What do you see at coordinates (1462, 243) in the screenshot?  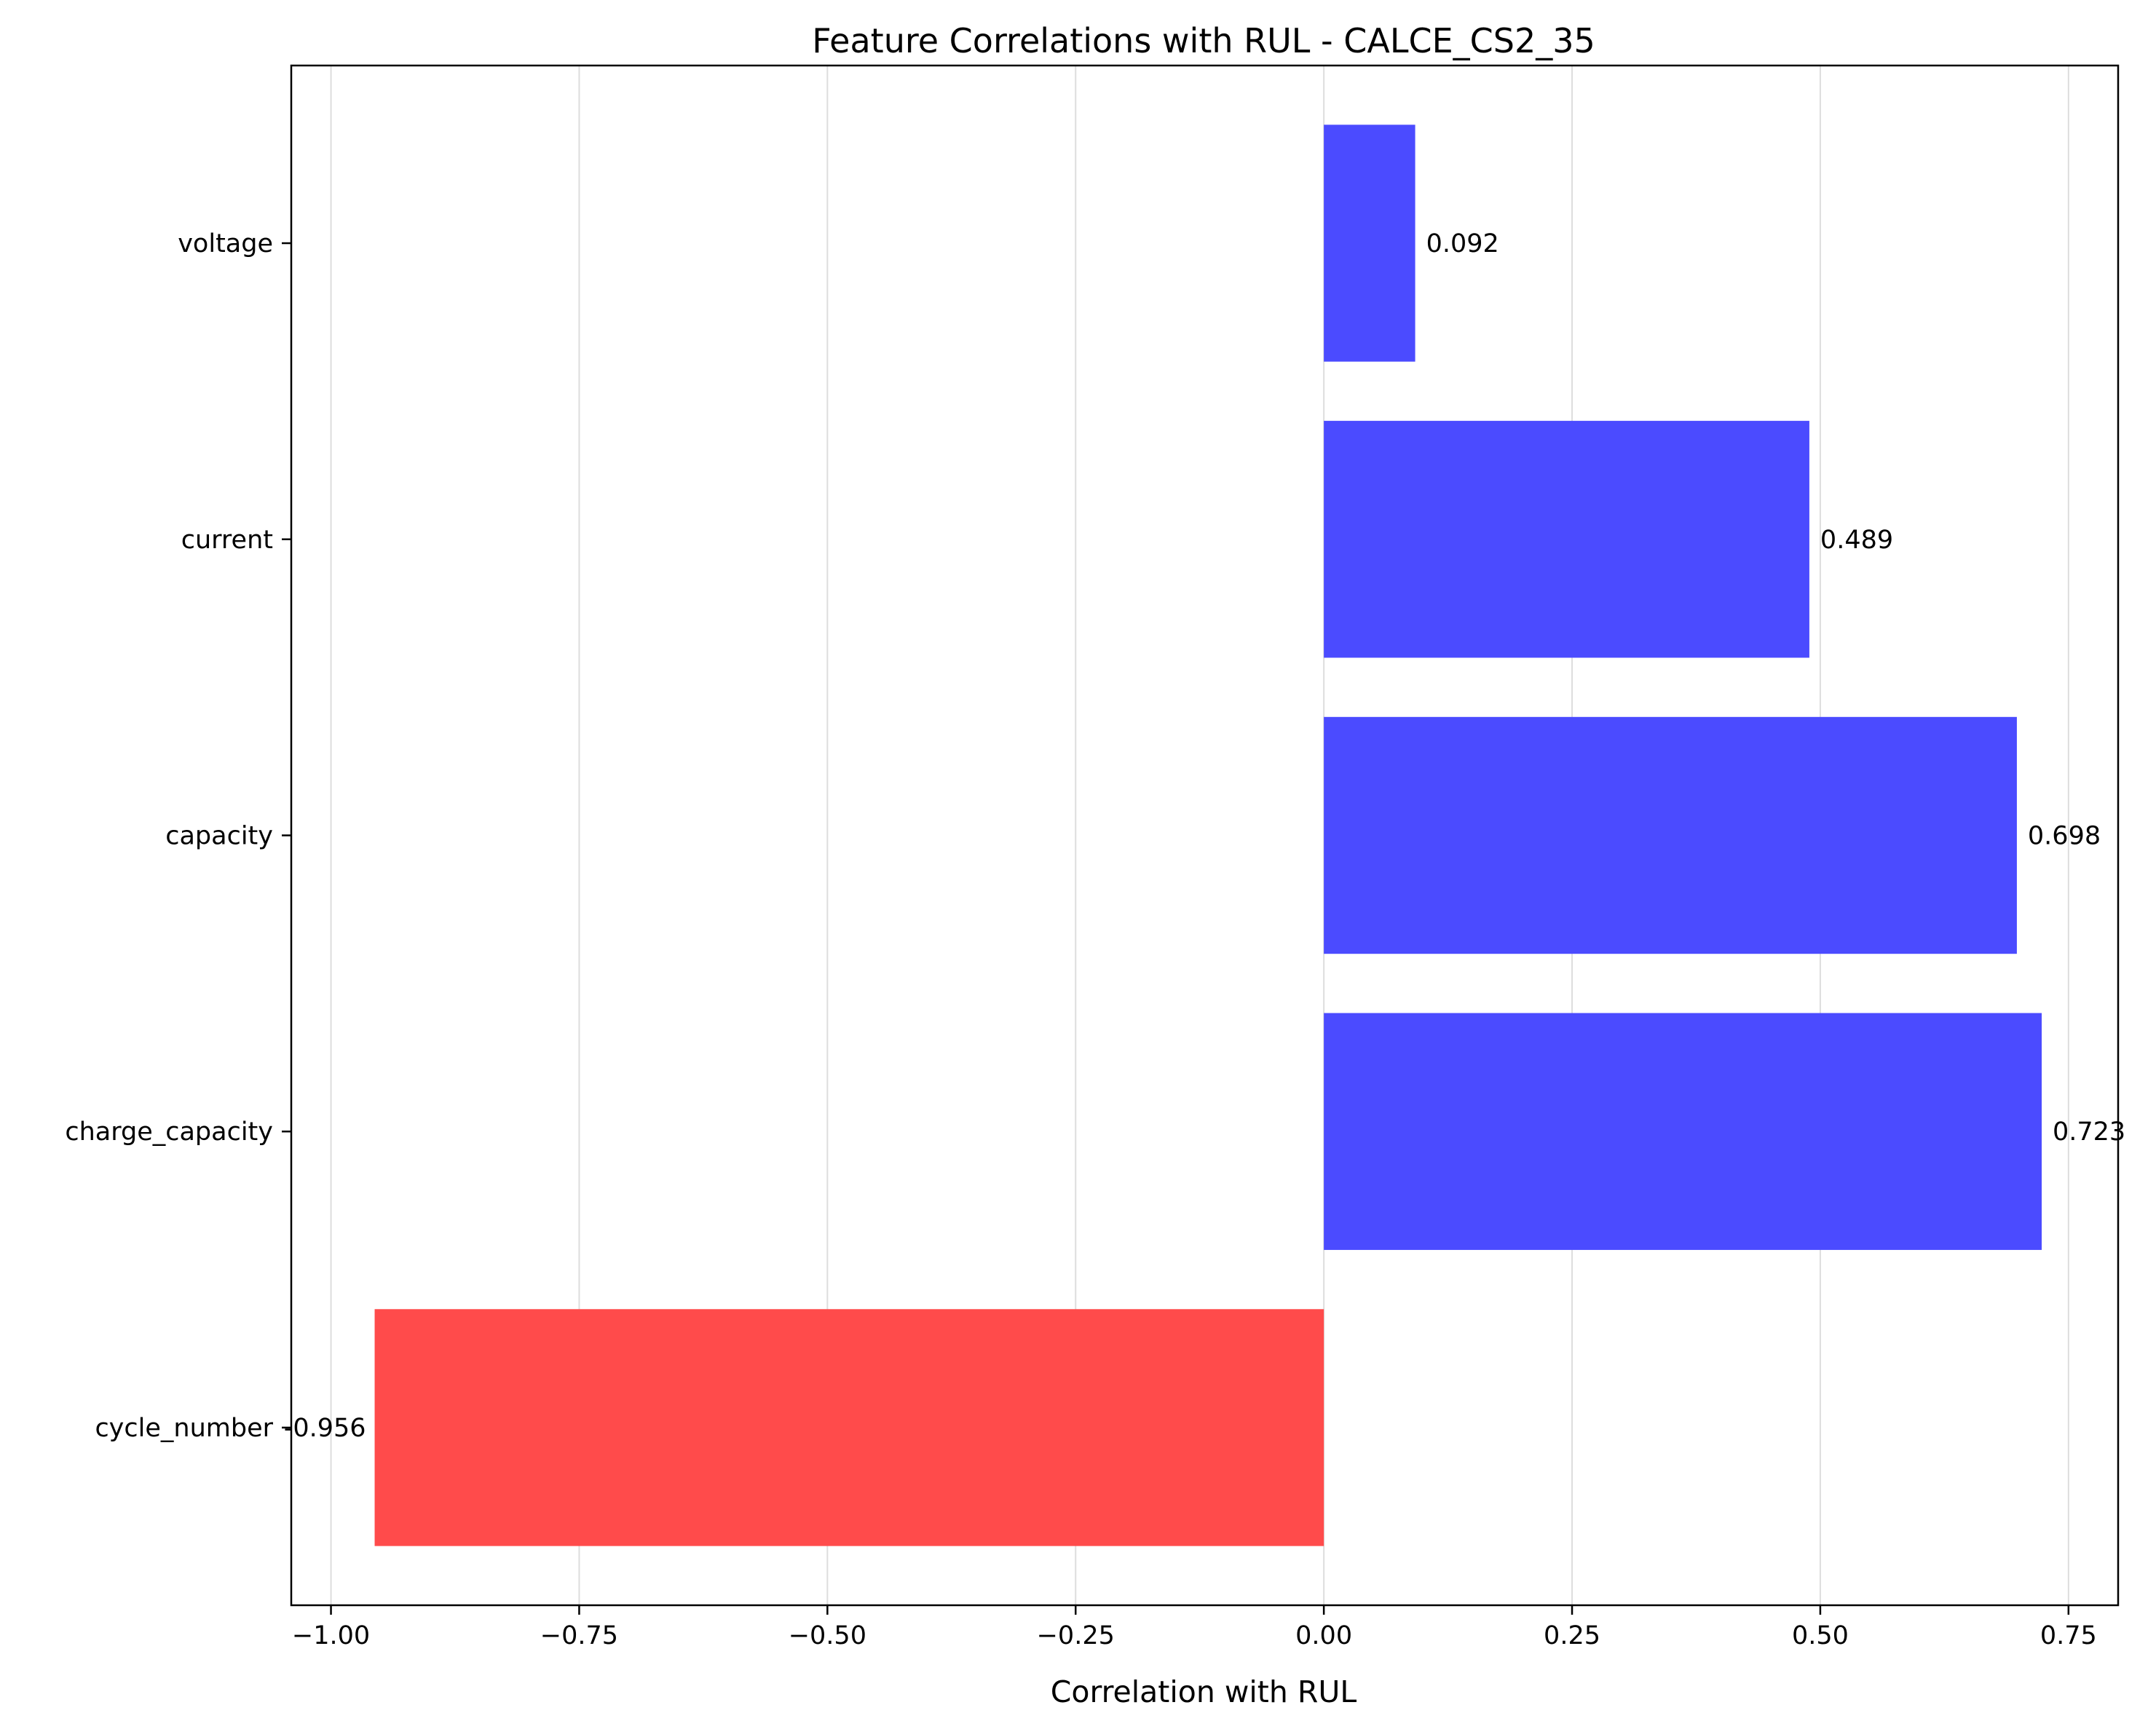 I see `bar-value-label: 0.092` at bounding box center [1462, 243].